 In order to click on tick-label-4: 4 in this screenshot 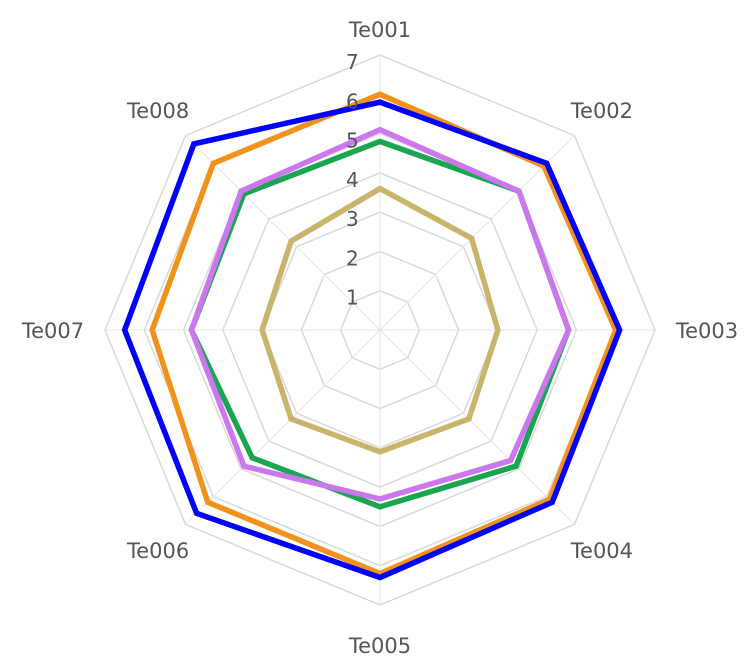, I will do `click(352, 180)`.